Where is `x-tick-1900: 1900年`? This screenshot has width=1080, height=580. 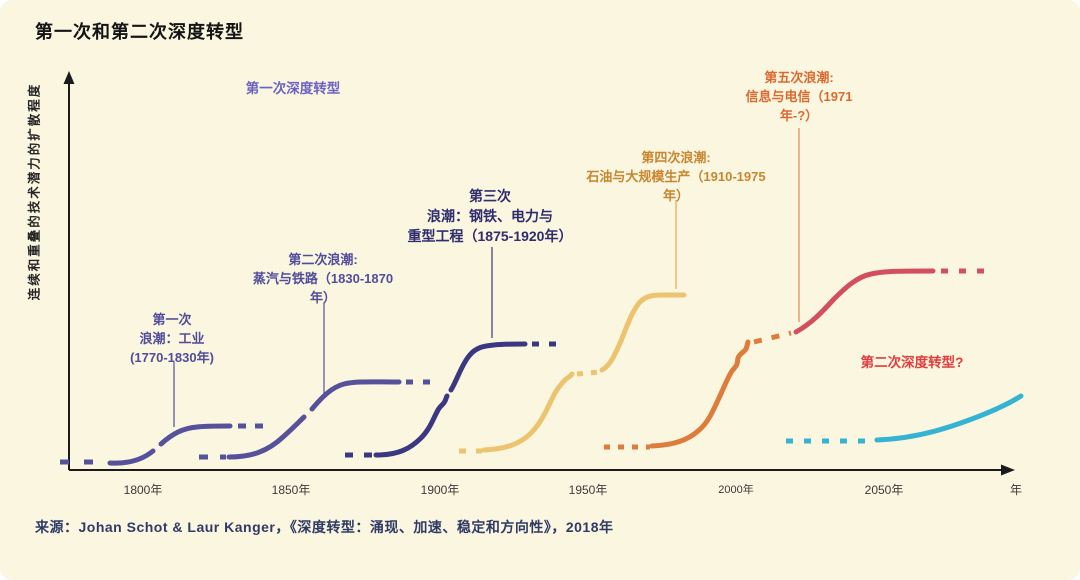 x-tick-1900: 1900年 is located at coordinates (440, 490).